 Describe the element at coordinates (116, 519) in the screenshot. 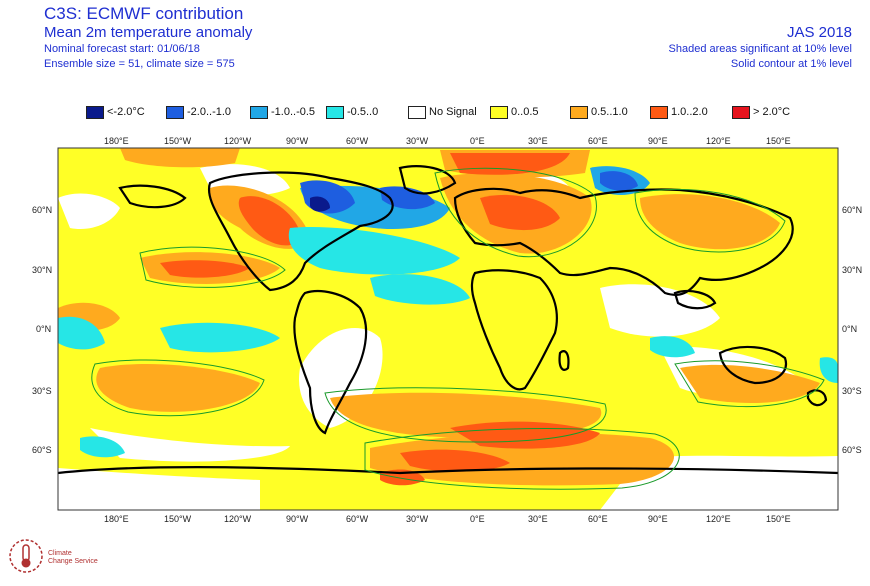

I see `lon-tick-bottom: 180°E` at that location.